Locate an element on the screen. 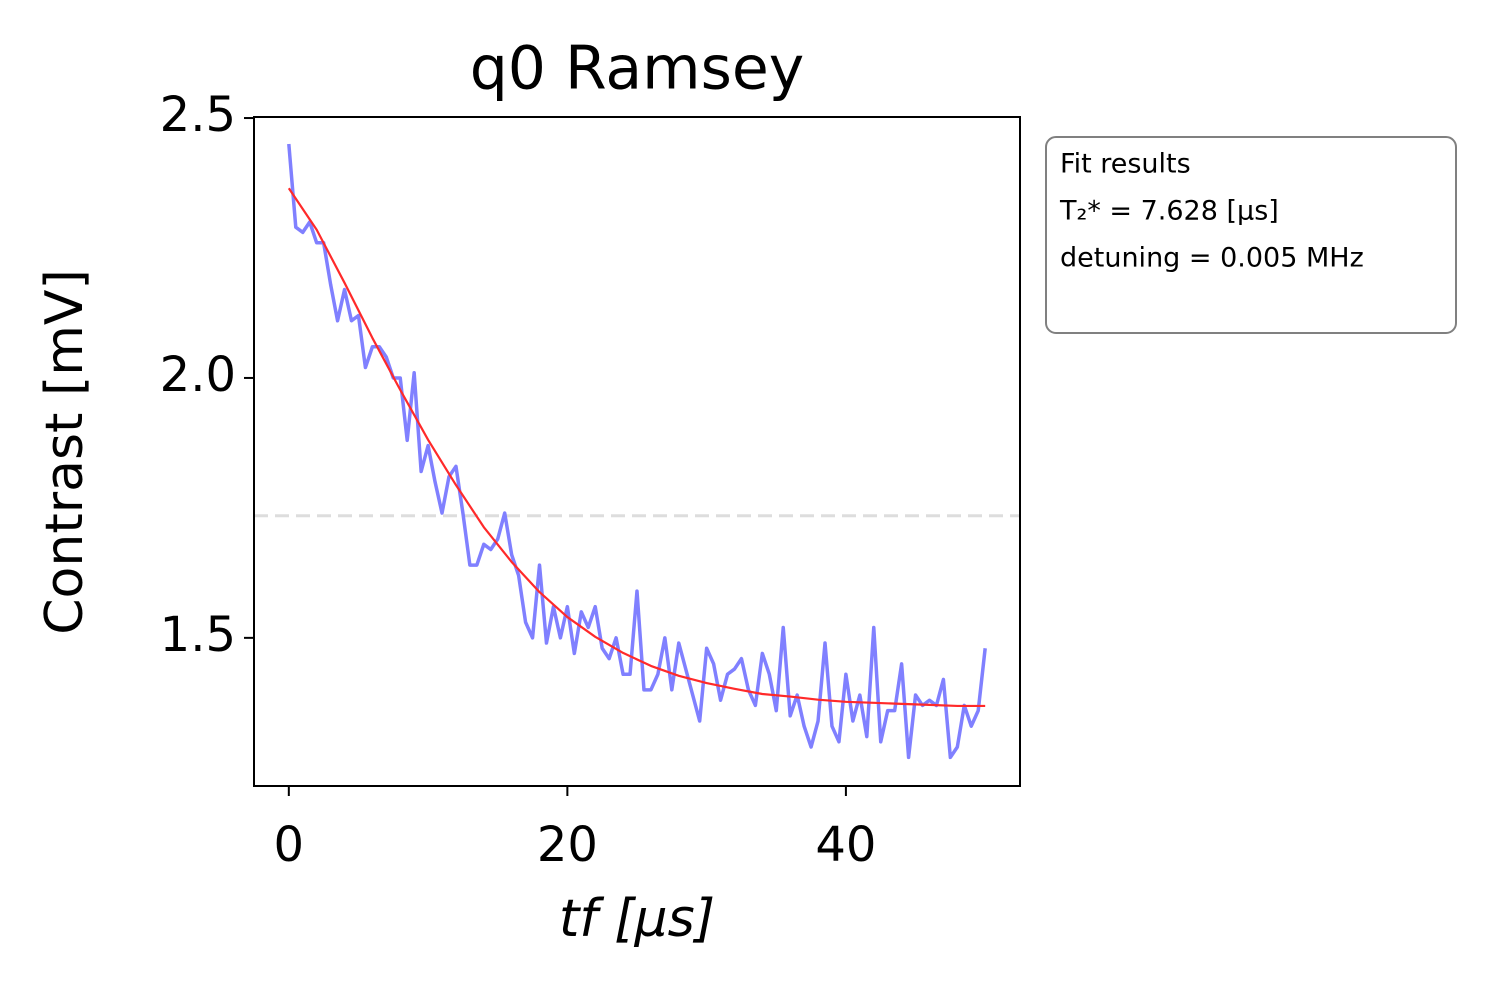 This screenshot has width=1500, height=1000. text-box-line: T₂* = 7.628 [μs] is located at coordinates (1169, 211).